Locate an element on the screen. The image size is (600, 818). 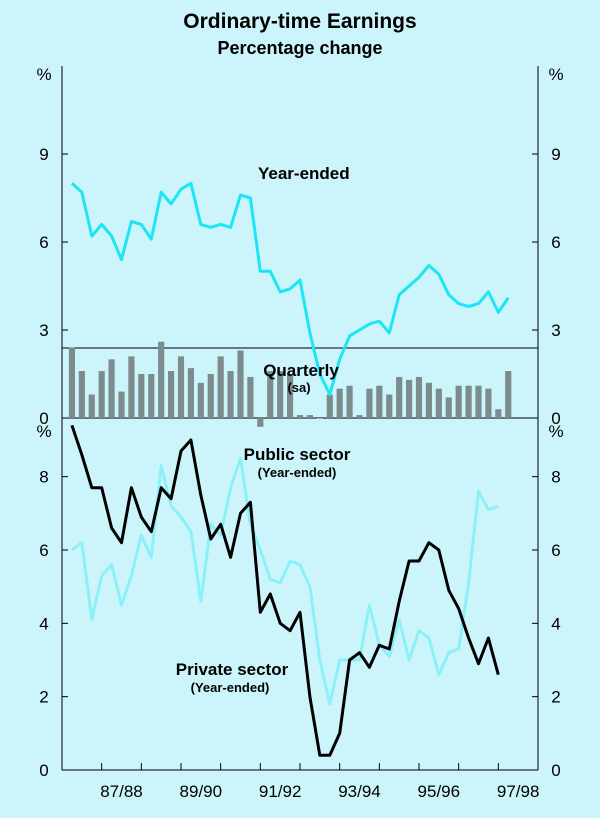
bottom-y-tick-label-right: 4 is located at coordinates (555, 623).